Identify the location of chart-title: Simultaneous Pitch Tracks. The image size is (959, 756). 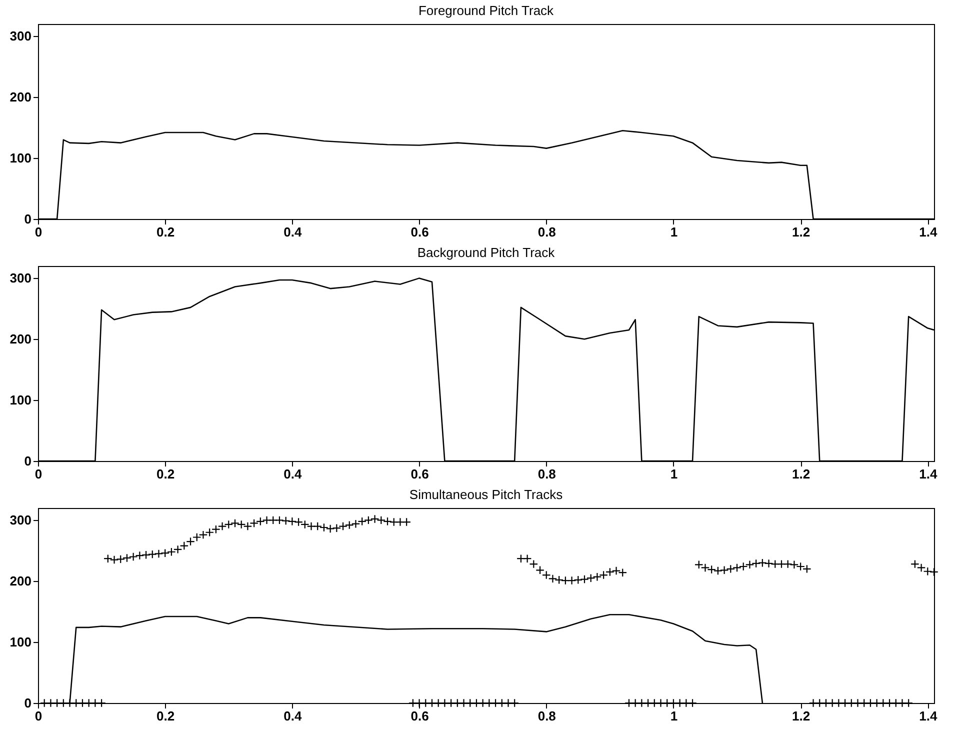
(486, 494).